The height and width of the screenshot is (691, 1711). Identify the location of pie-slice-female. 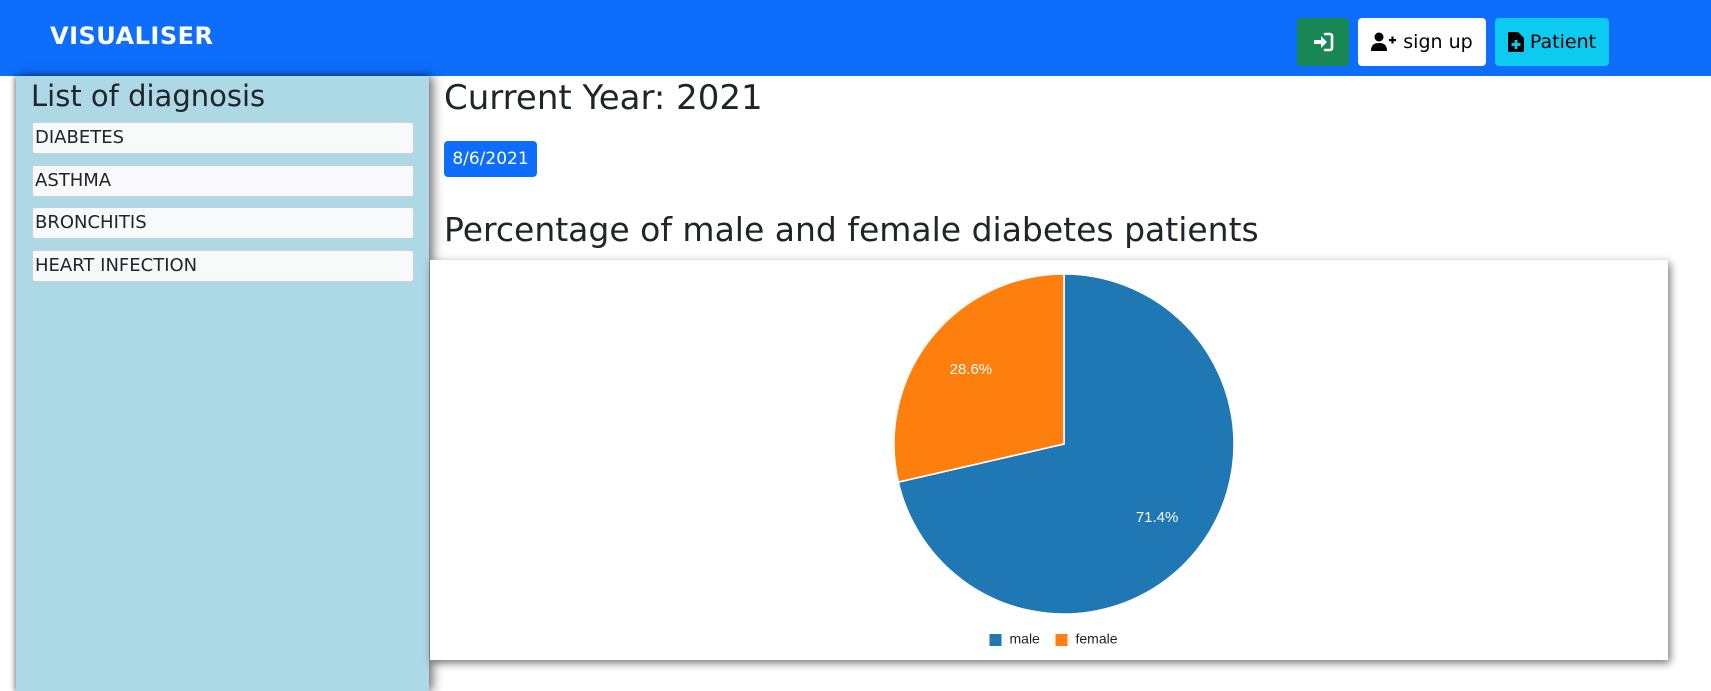
(979, 378).